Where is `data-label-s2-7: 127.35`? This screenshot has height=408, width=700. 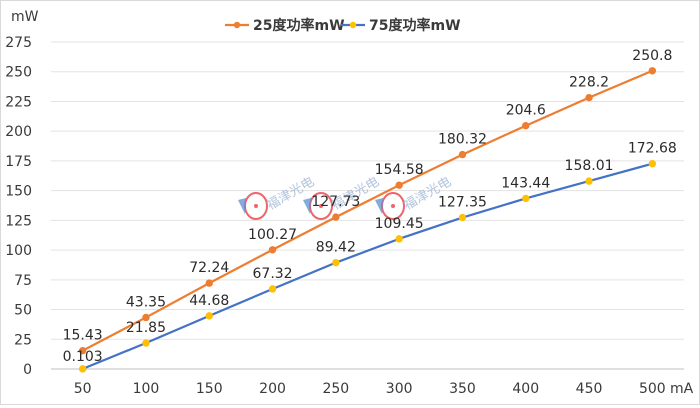
data-label-s2-7: 127.35 is located at coordinates (462, 203).